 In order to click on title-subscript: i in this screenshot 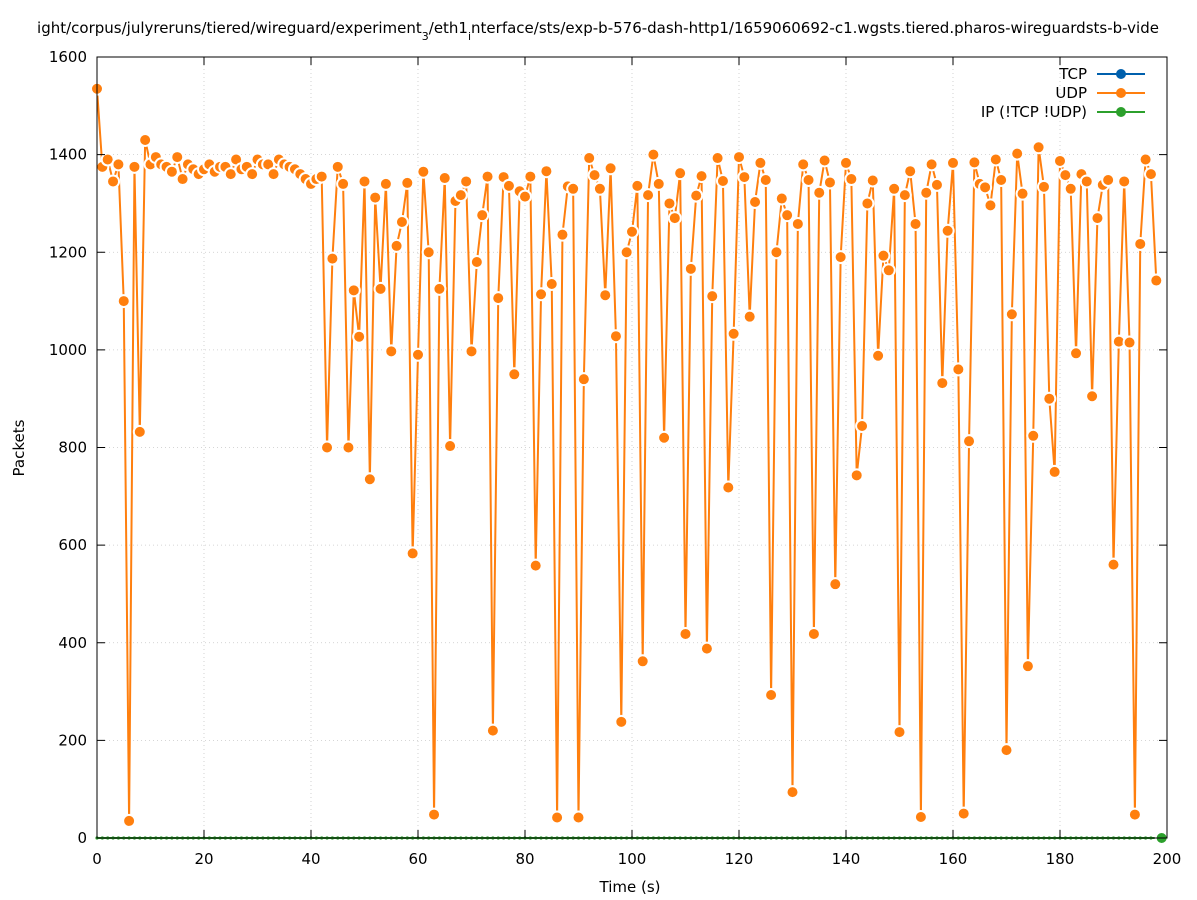, I will do `click(469, 36)`.